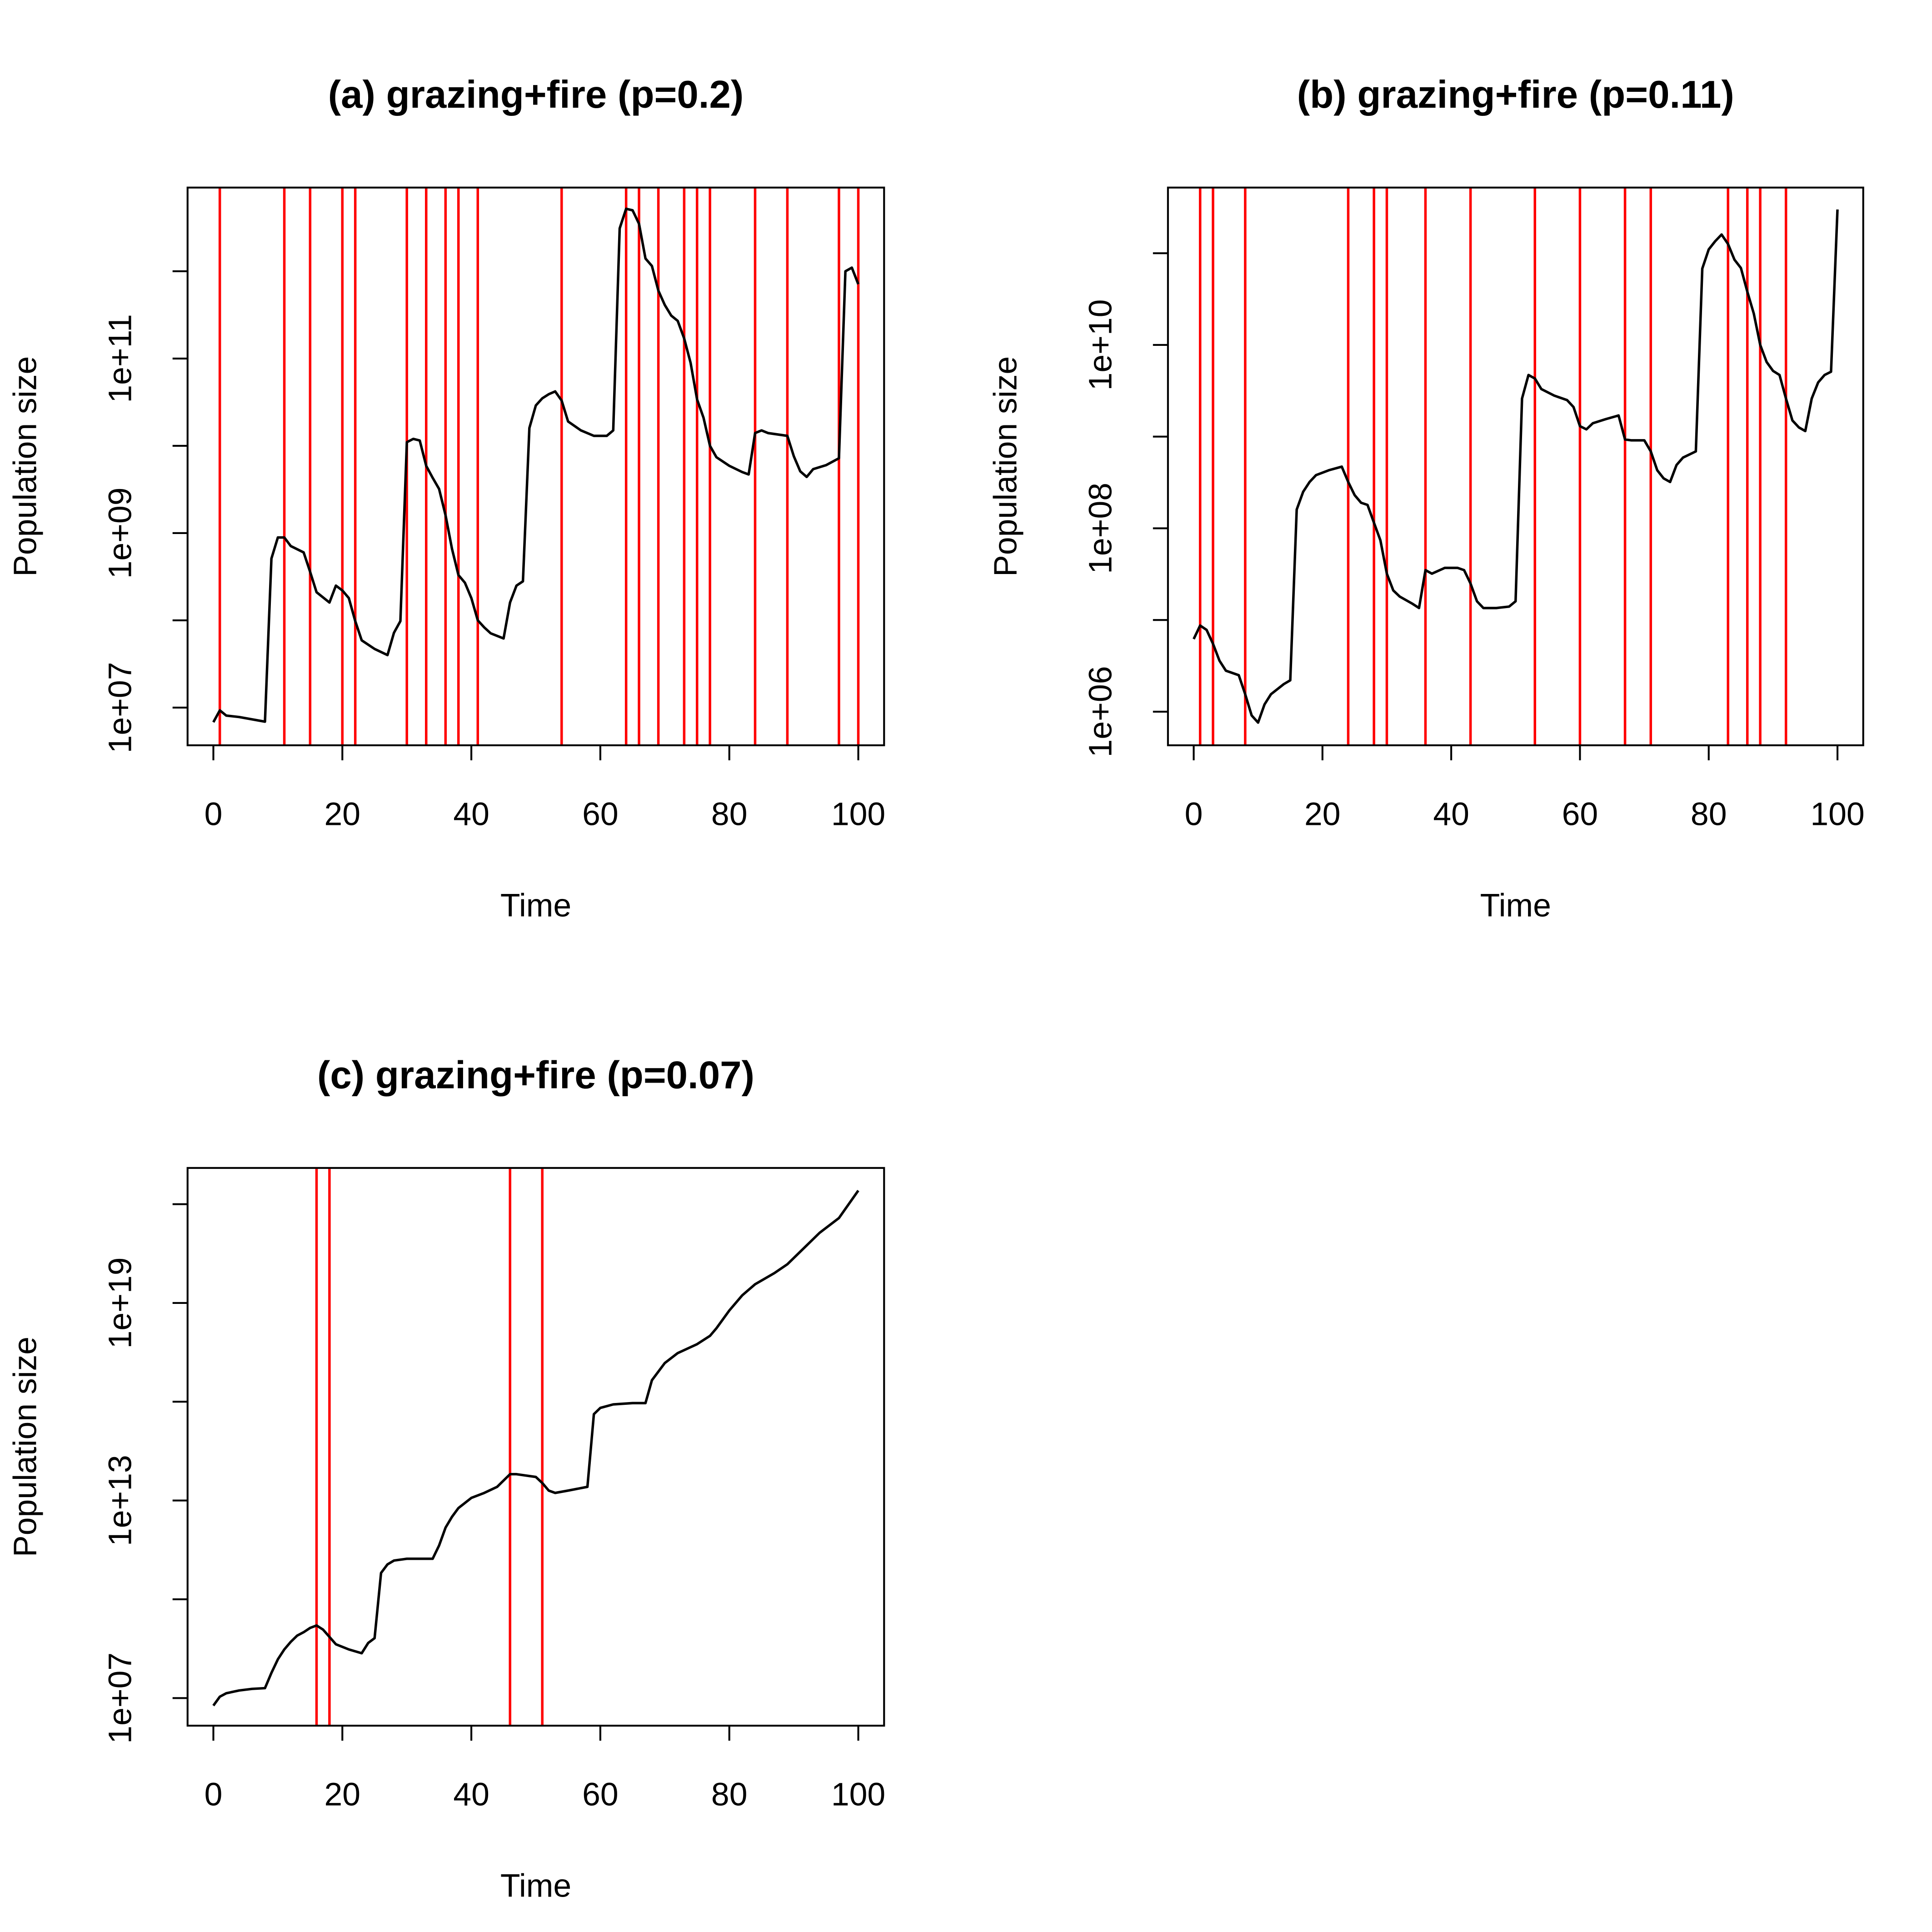  I want to click on chart-title: (b) grazing+fire (p=0.11), so click(1515, 94).